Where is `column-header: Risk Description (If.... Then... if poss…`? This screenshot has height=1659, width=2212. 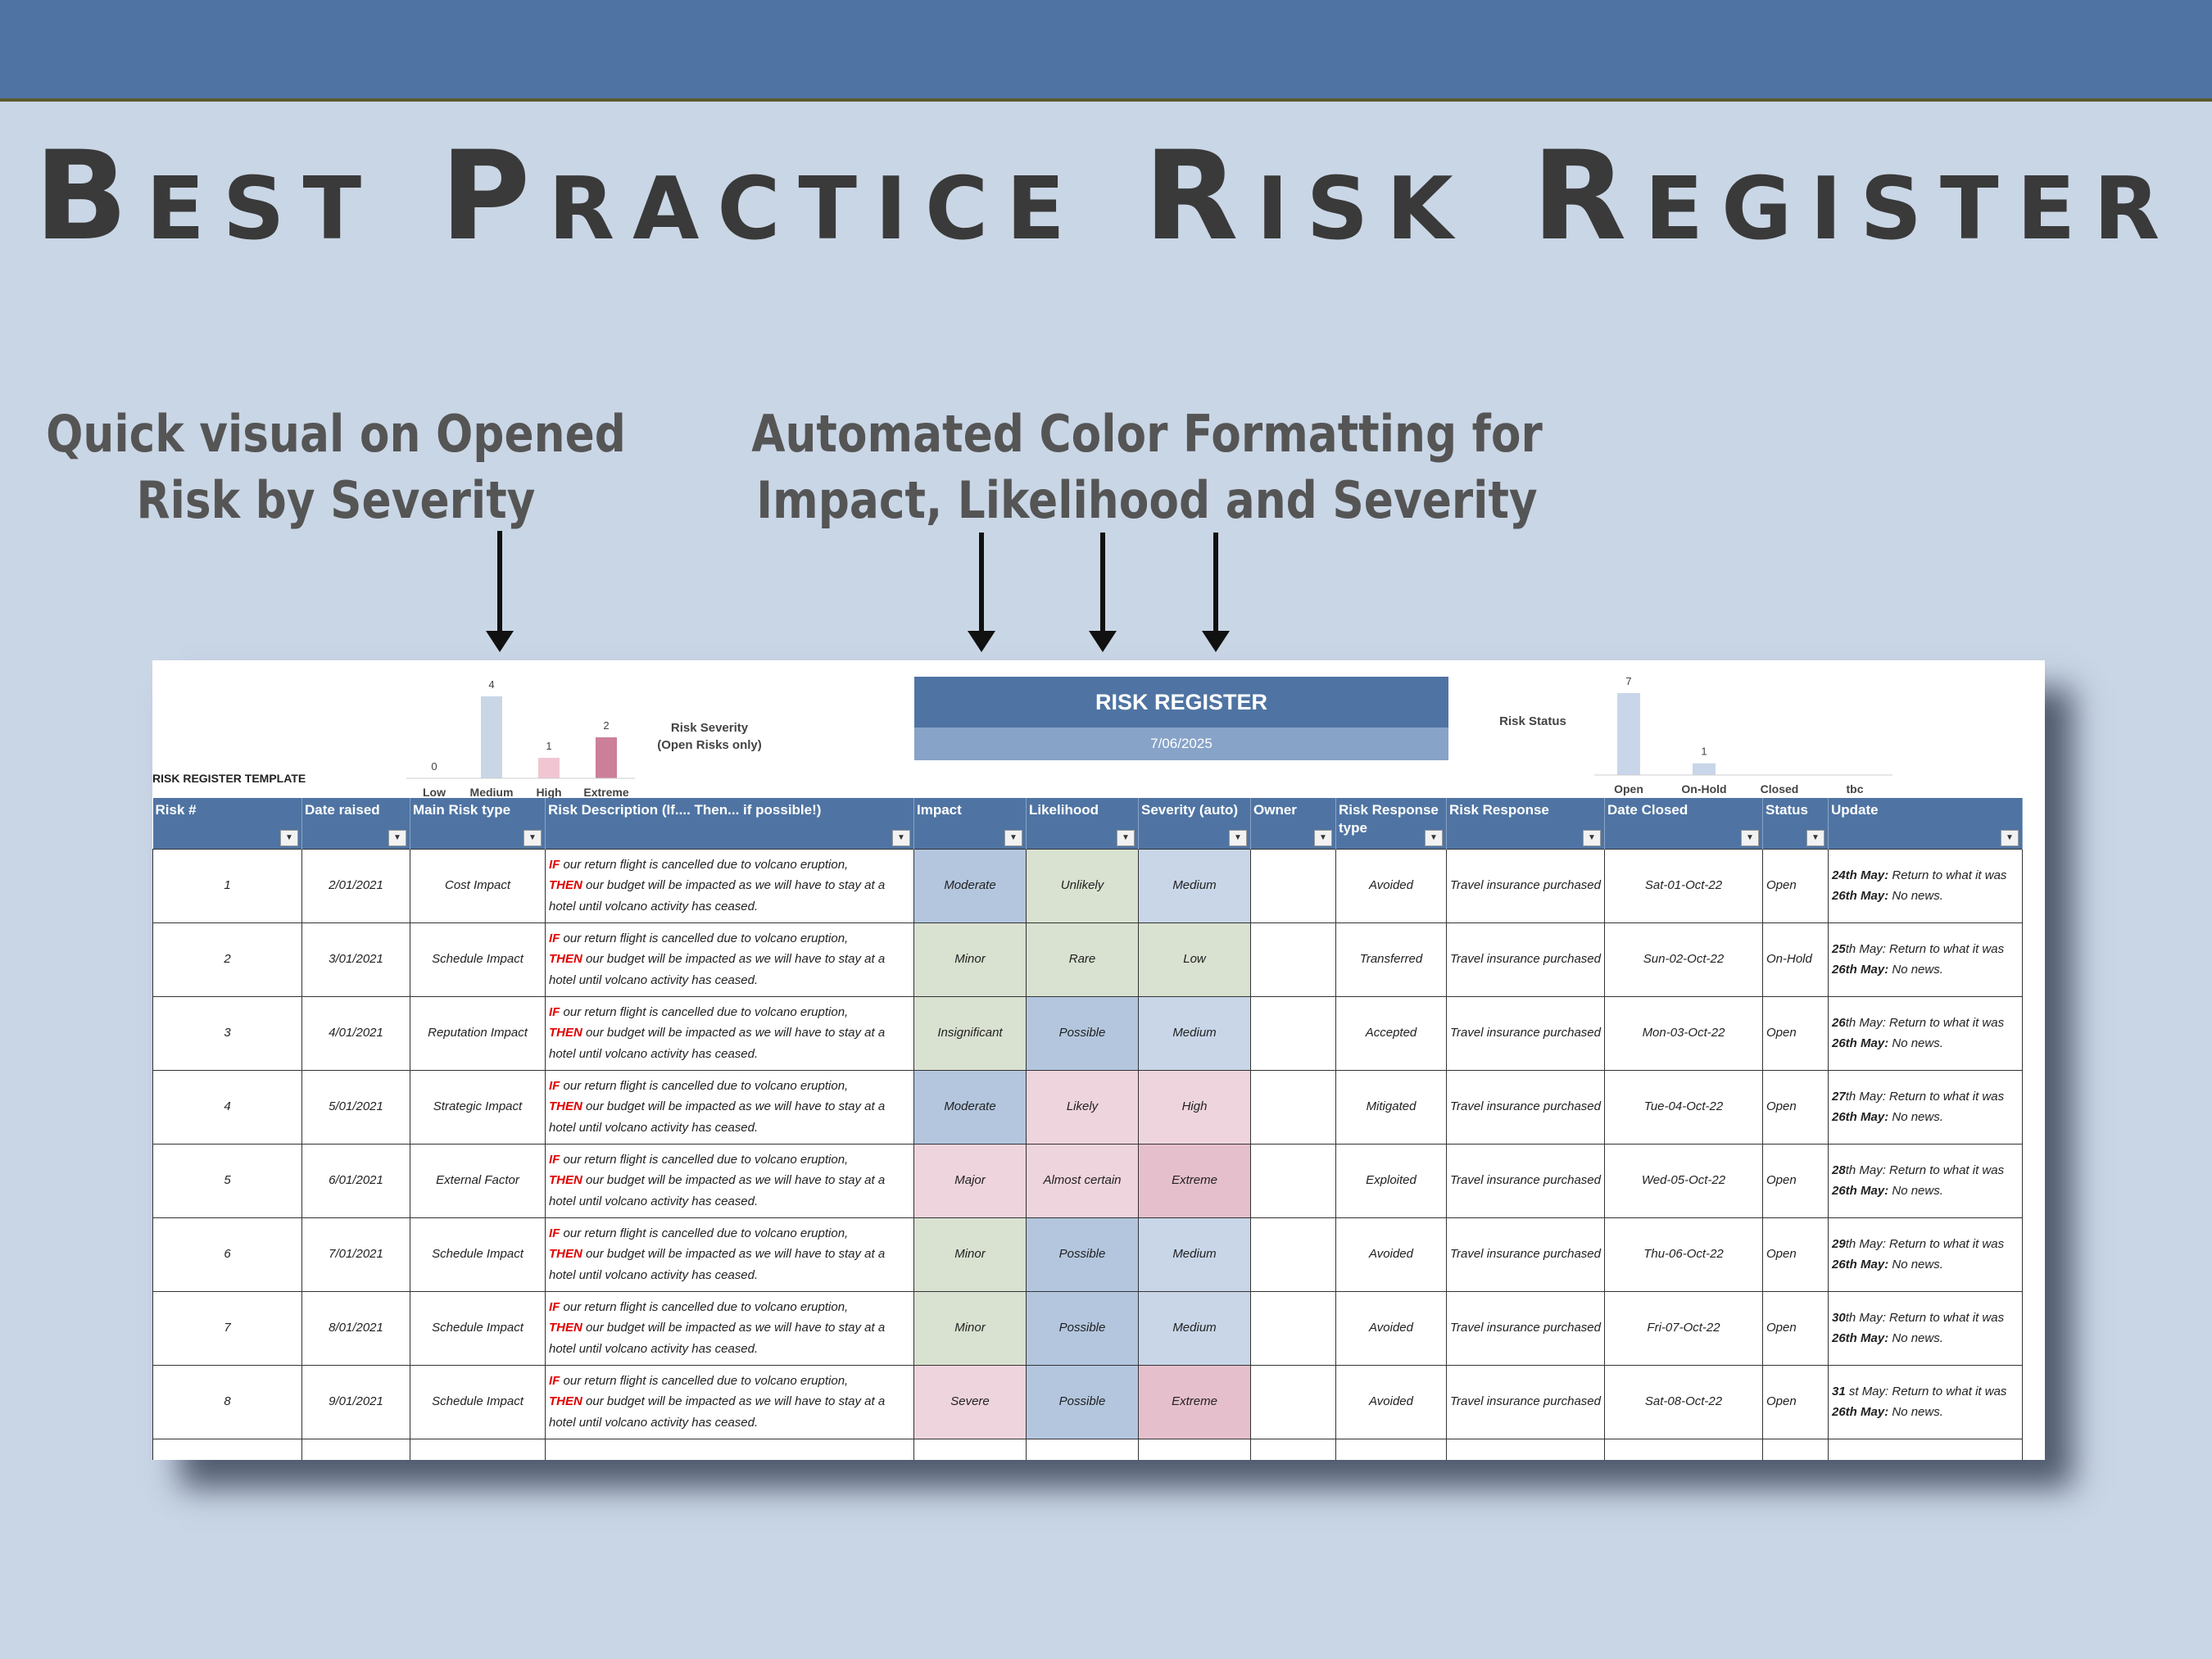
column-header: Risk Description (If.... Then... if poss… is located at coordinates (729, 823).